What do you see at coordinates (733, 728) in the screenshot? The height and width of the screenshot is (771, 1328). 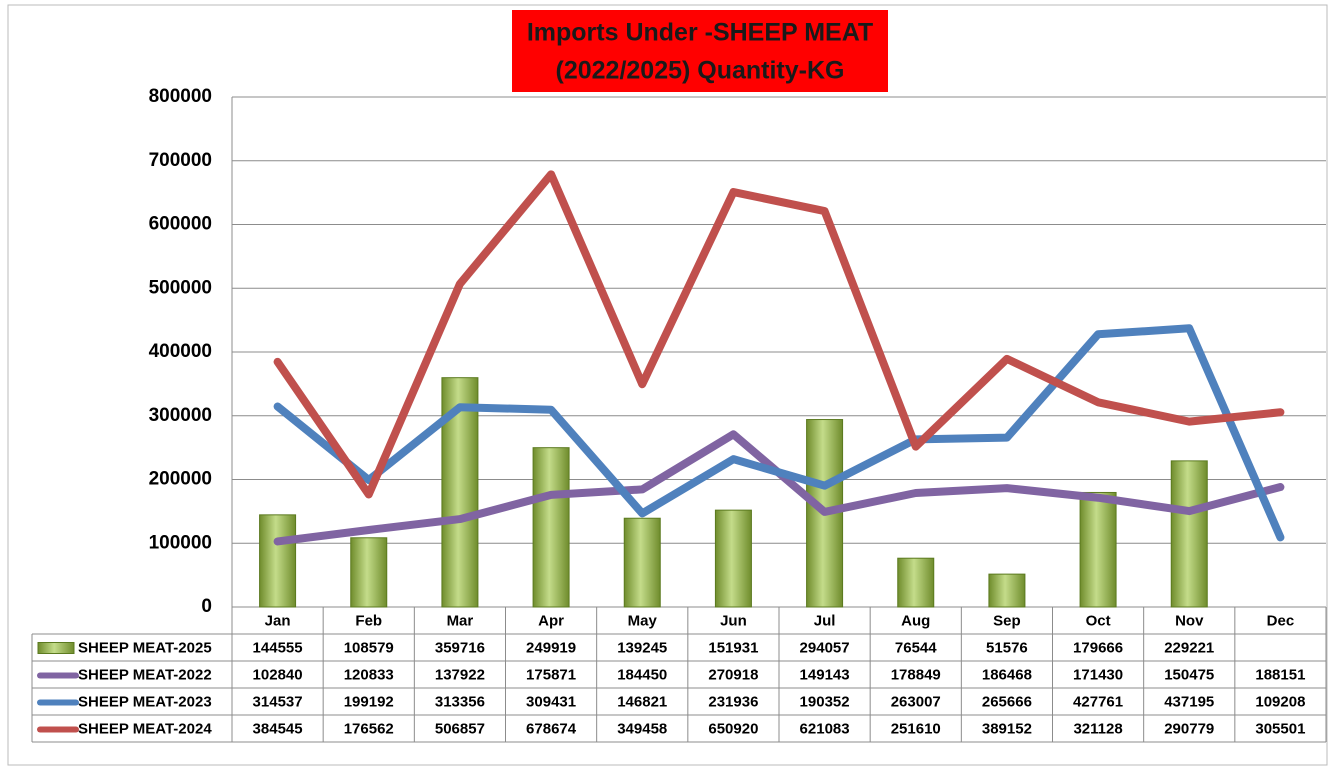 I see `table-value: 650920` at bounding box center [733, 728].